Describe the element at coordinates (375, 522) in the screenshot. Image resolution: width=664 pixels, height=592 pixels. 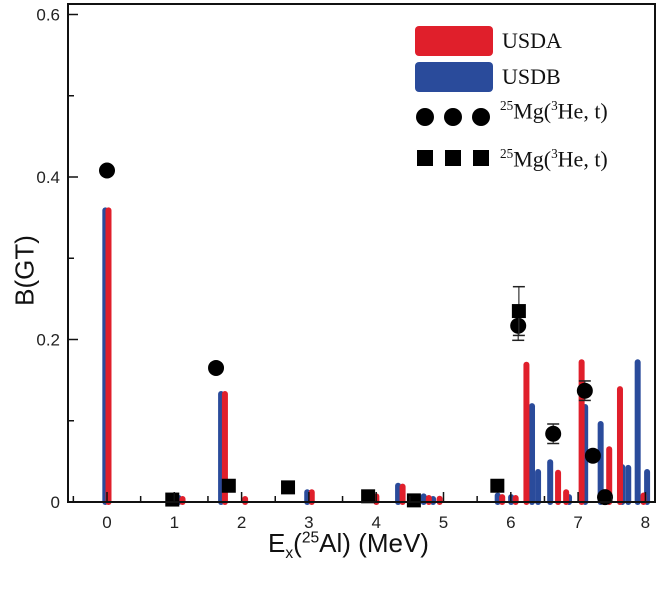
I see `x-tick-label: 4` at that location.